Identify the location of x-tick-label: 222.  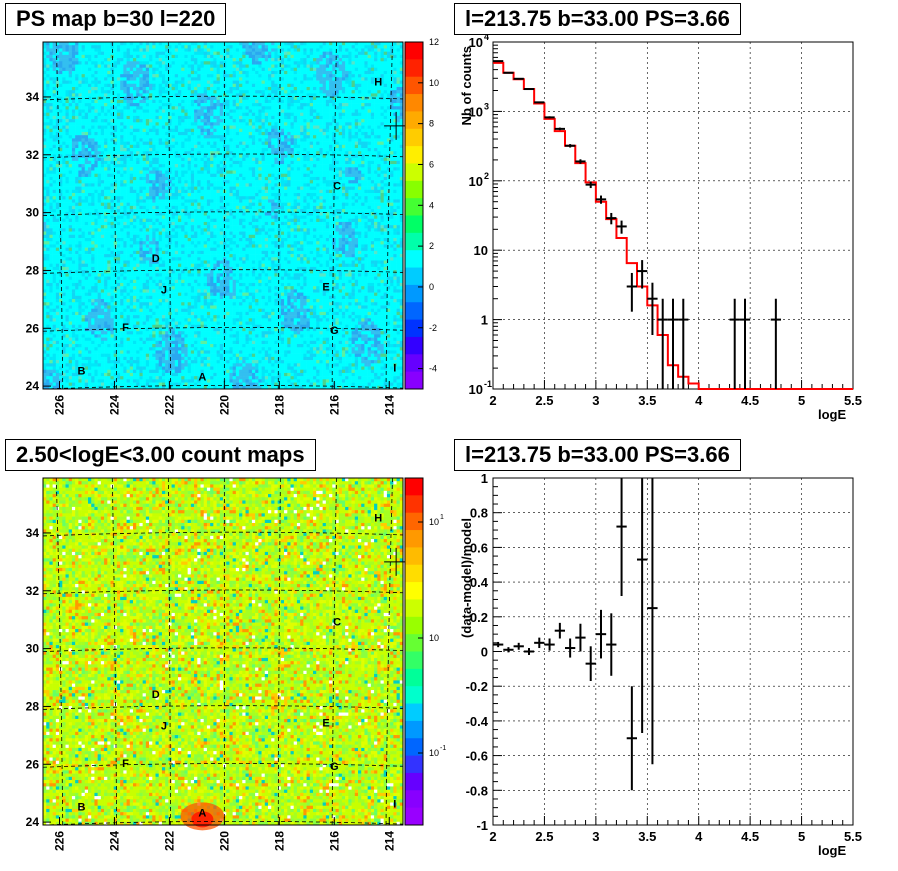
(169, 405).